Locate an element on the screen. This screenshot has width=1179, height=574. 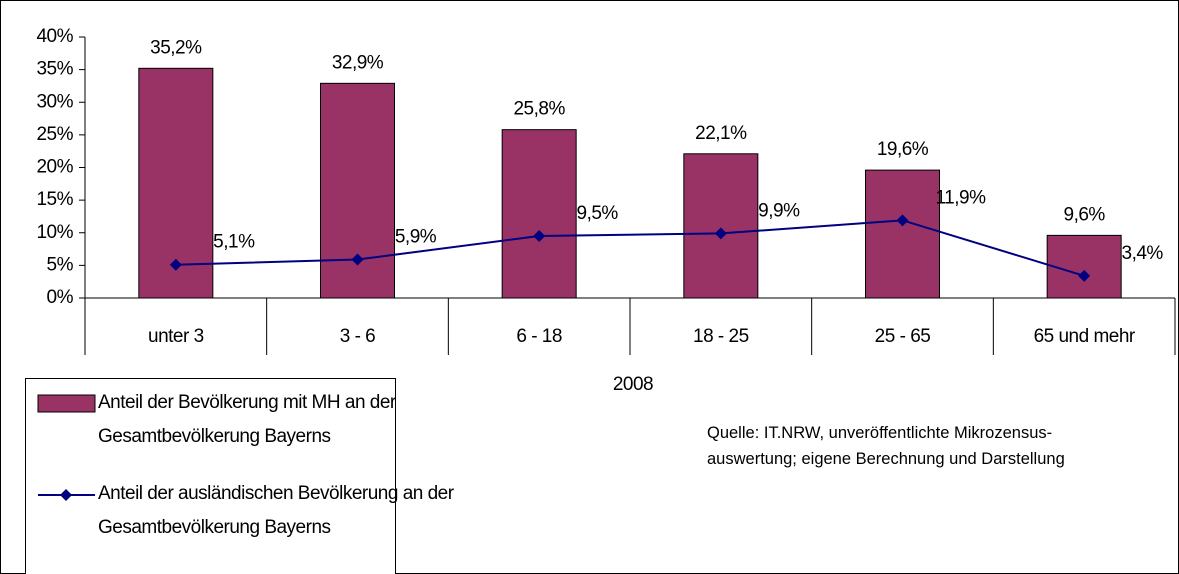
data-label: 5,9% is located at coordinates (416, 237).